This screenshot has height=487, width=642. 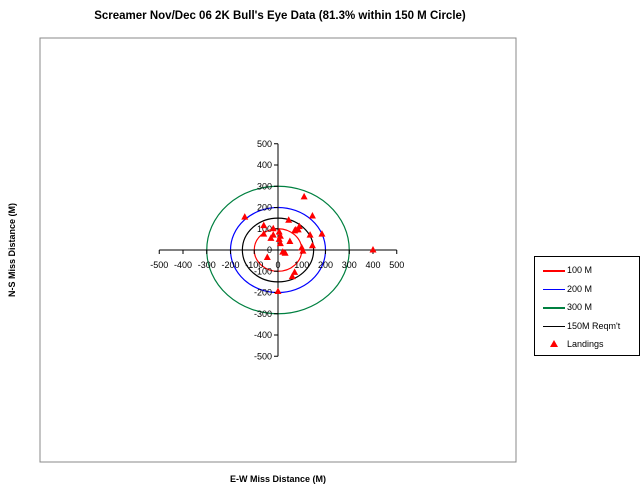 I want to click on y-tick-label: -300, so click(x=263, y=314).